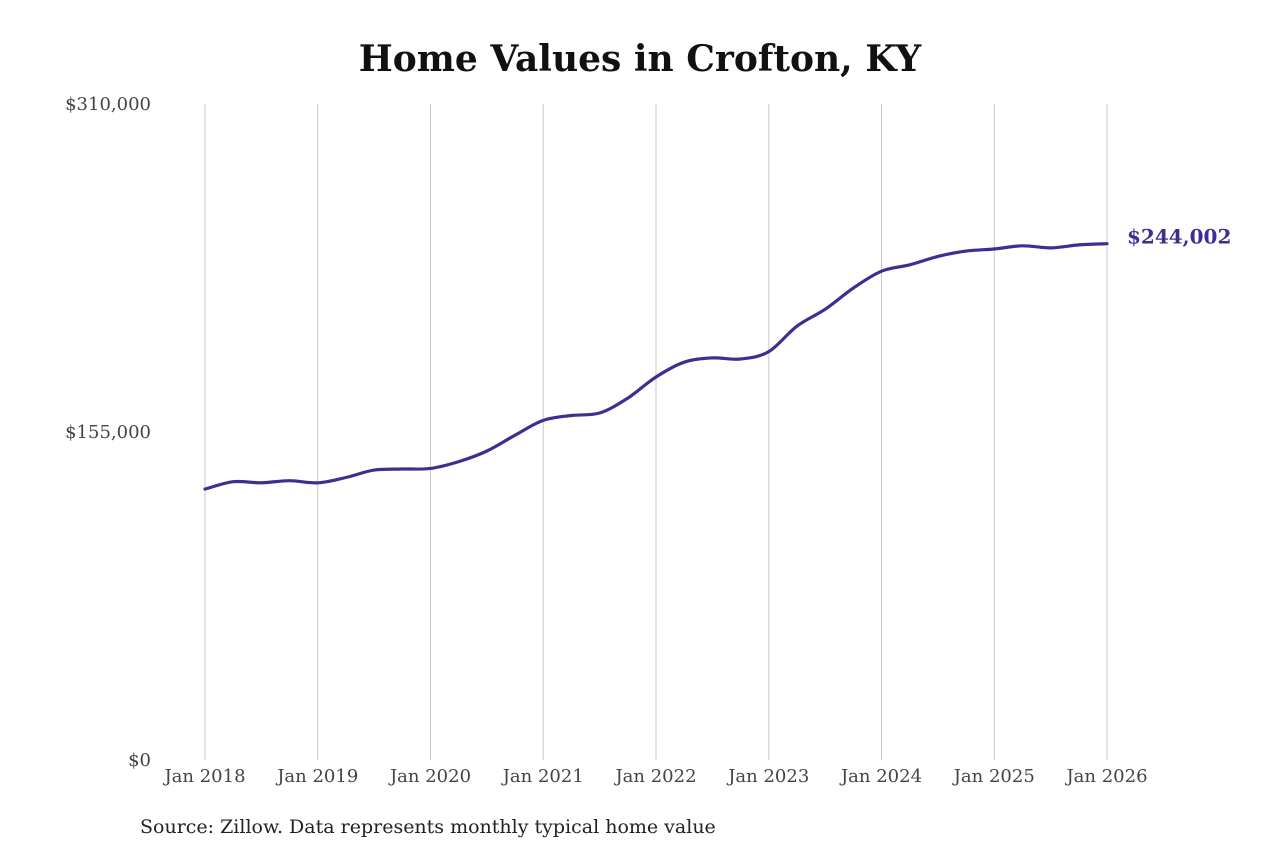 The height and width of the screenshot is (853, 1280). I want to click on x-tick-label: Jan 2025, so click(993, 776).